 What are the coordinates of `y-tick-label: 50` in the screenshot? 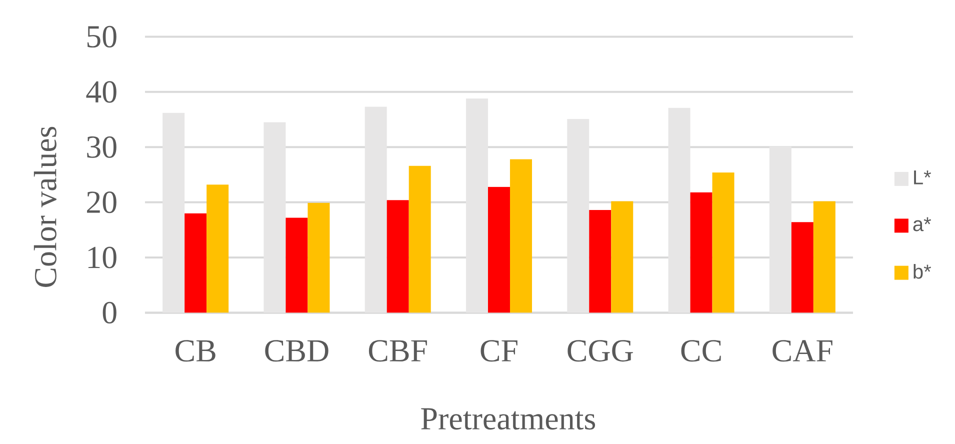 It's located at (101, 37).